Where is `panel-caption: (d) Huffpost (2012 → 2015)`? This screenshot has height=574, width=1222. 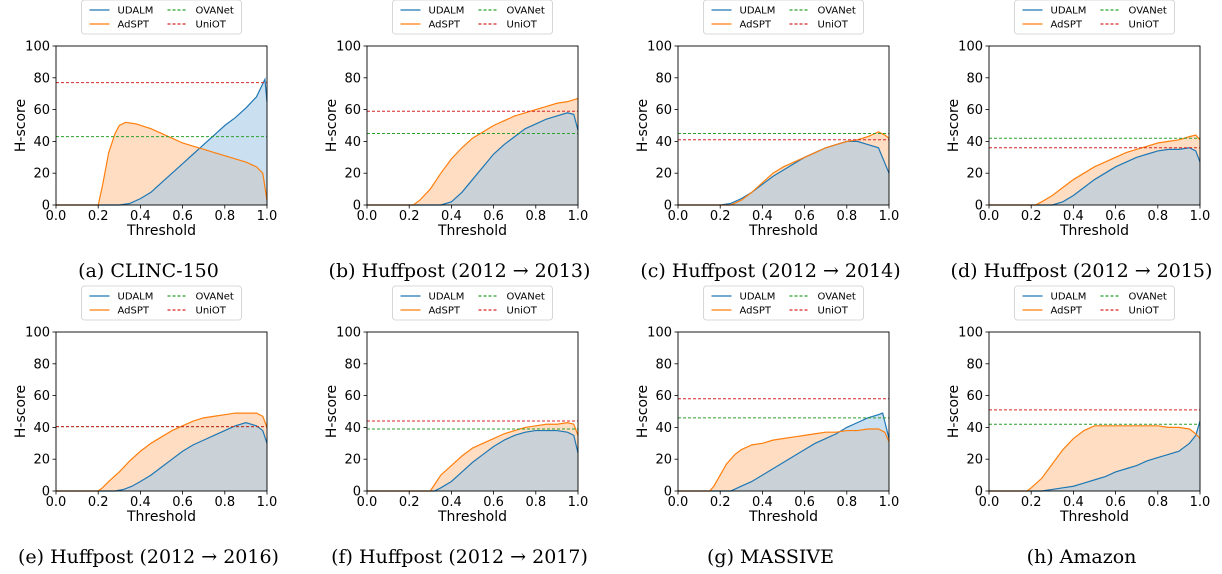 panel-caption: (d) Huffpost (2012 → 2015) is located at coordinates (1082, 271).